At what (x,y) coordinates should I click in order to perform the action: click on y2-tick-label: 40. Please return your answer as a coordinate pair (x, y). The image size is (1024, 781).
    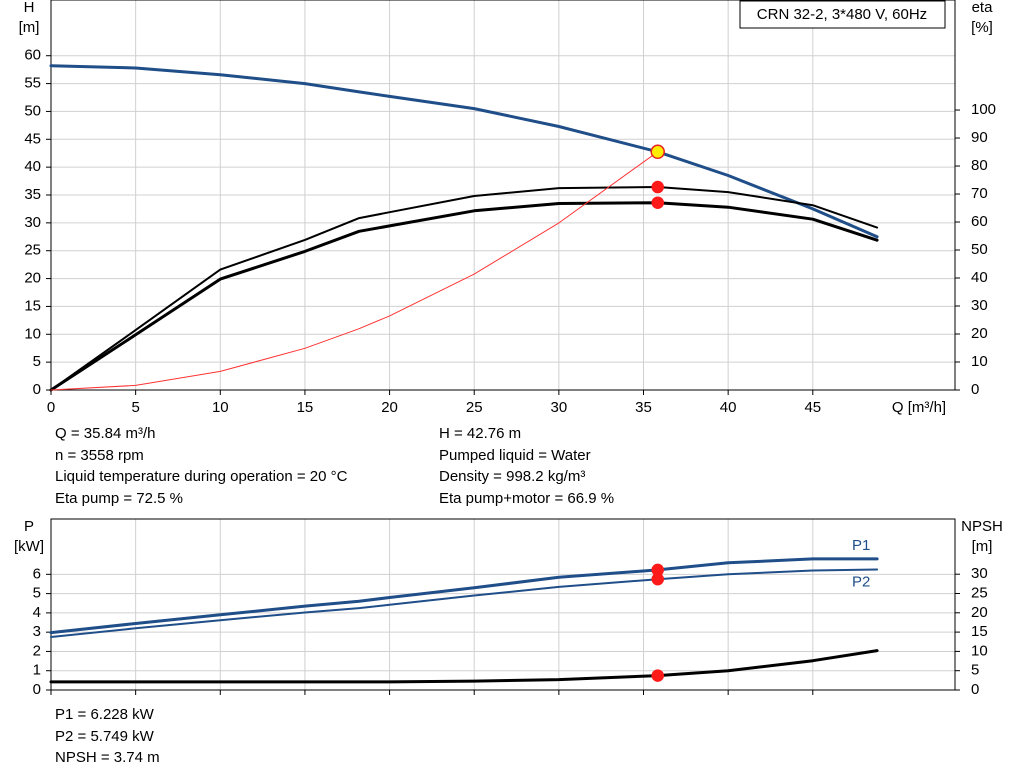
    Looking at the image, I should click on (979, 277).